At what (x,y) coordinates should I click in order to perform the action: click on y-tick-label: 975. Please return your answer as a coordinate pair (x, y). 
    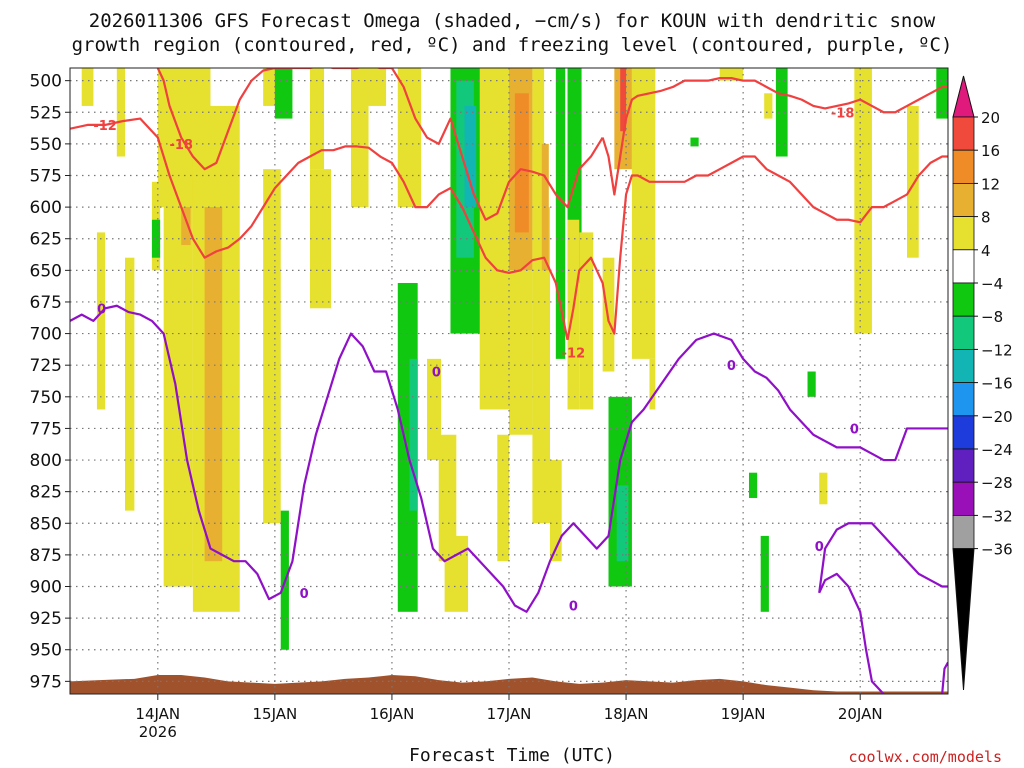
    Looking at the image, I should click on (46, 682).